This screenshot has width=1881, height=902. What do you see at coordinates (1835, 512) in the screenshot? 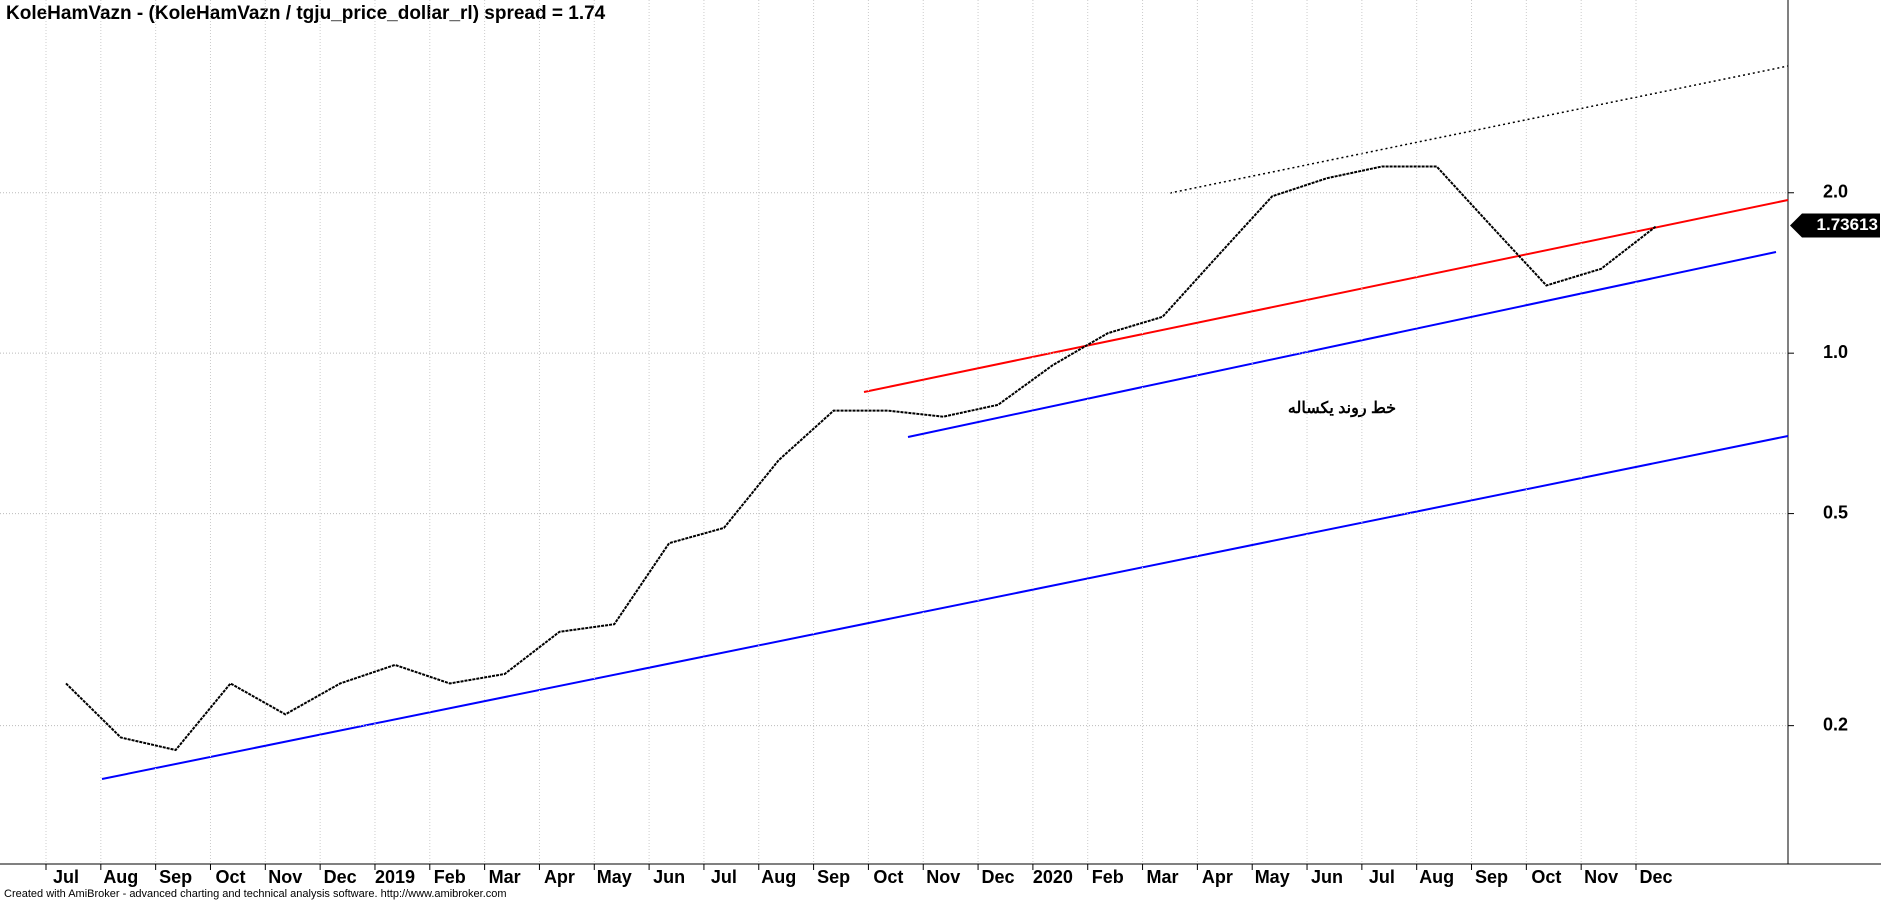
I see `y-tick-label: 0.5` at bounding box center [1835, 512].